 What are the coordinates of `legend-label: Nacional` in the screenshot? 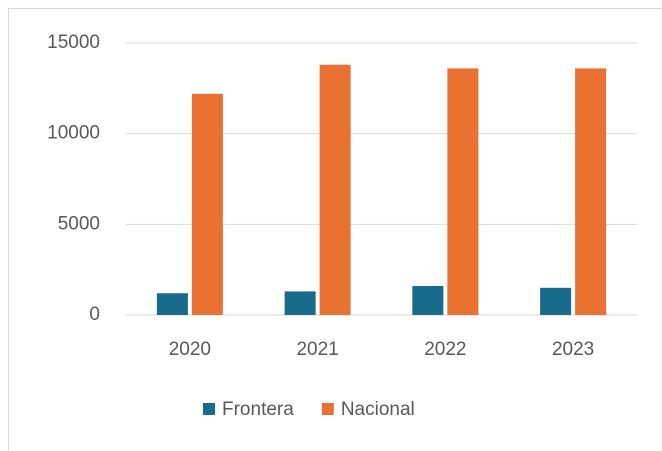 It's located at (378, 409).